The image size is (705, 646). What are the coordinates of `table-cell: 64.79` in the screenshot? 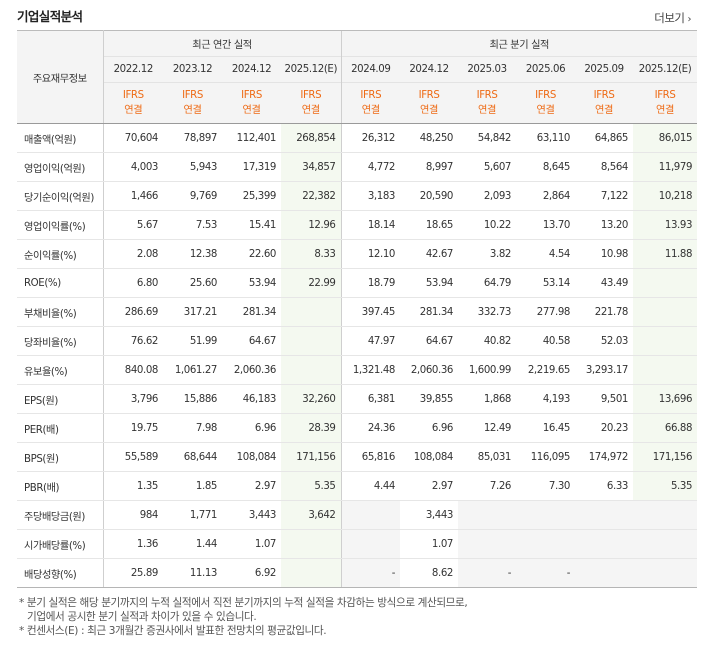 It's located at (487, 283).